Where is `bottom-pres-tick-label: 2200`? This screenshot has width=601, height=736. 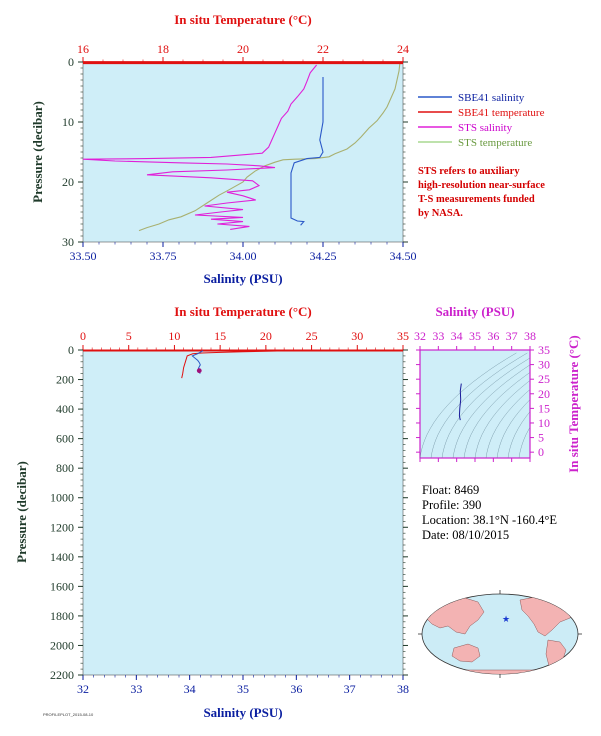
bottom-pres-tick-label: 2200 is located at coordinates (62, 675).